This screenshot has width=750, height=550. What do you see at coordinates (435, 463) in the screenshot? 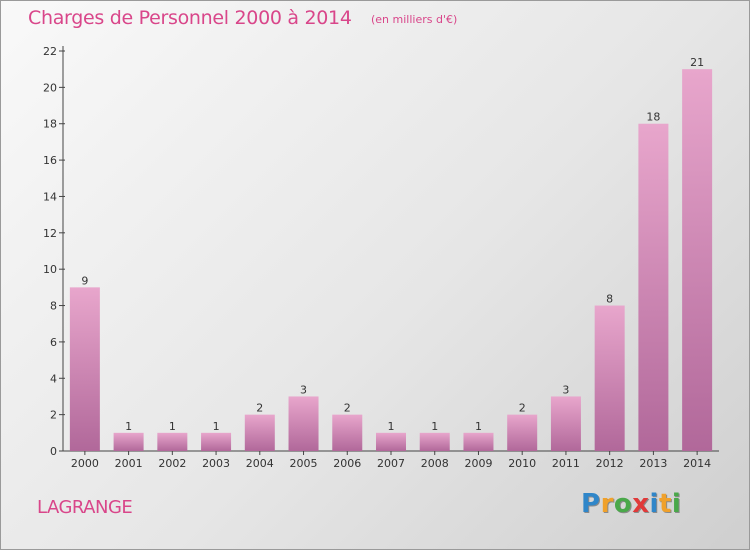
I see `x-tick-label: 2008` at bounding box center [435, 463].